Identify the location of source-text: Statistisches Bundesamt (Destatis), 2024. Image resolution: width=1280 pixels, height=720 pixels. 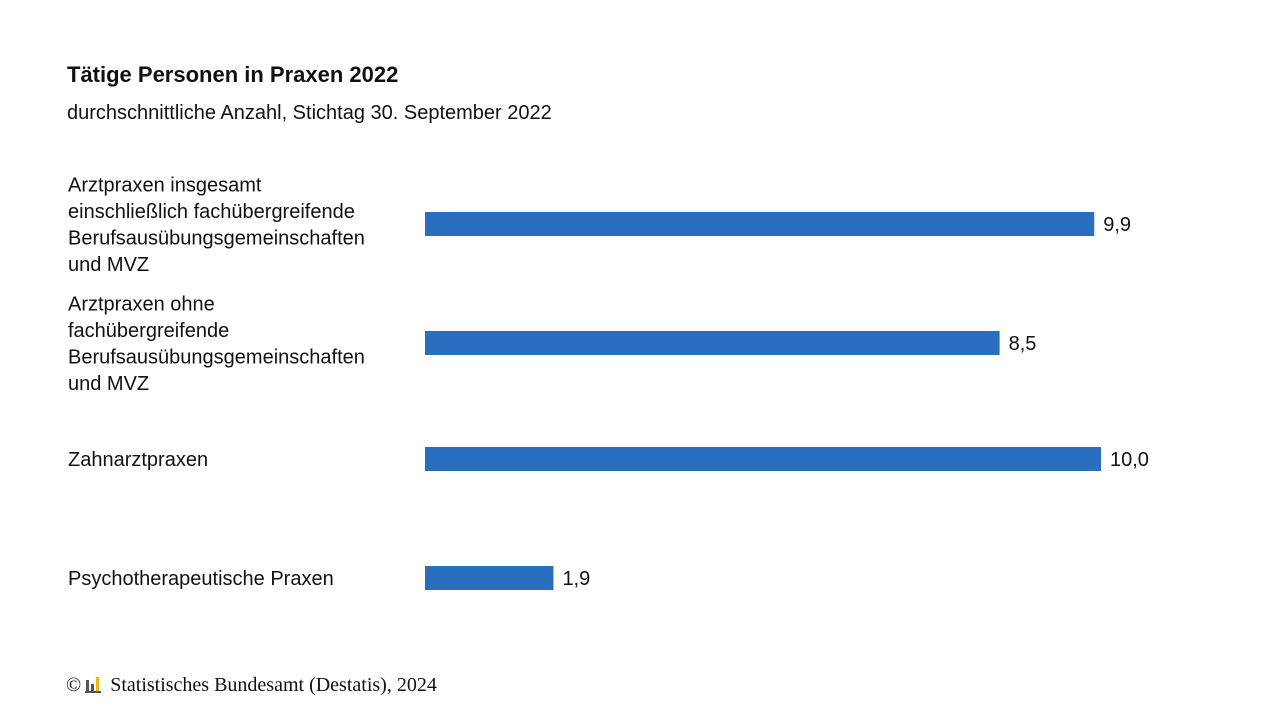
(273, 685).